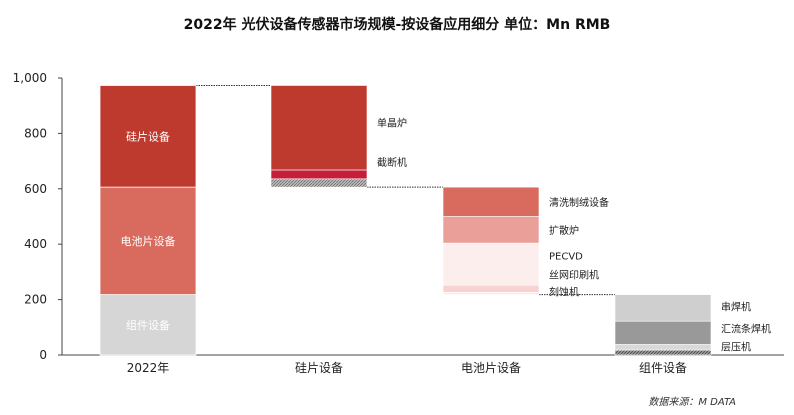 This screenshot has height=415, width=794. What do you see at coordinates (397, 25) in the screenshot?
I see `chart-title: 2022年 光伏设备传感器市场规模-按设备应用细分 单位：Mn RMB` at bounding box center [397, 25].